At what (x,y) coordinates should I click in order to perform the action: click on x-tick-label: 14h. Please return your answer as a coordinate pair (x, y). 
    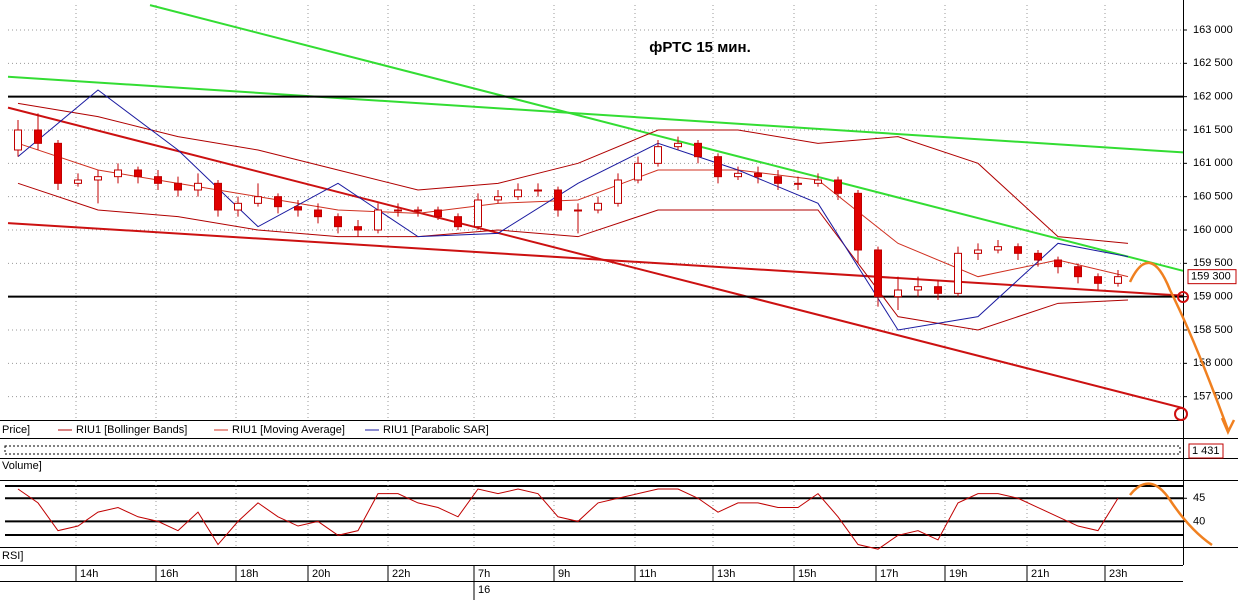
    Looking at the image, I should click on (89, 574).